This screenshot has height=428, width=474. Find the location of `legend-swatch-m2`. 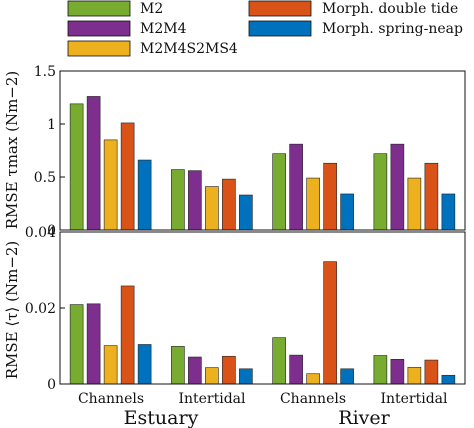

legend-swatch-m2 is located at coordinates (99, 8).